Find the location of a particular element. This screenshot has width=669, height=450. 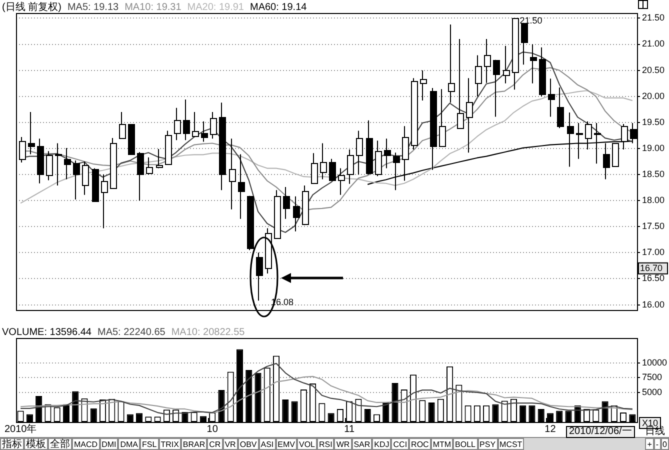

text: MA10: 20822.55 is located at coordinates (208, 332).